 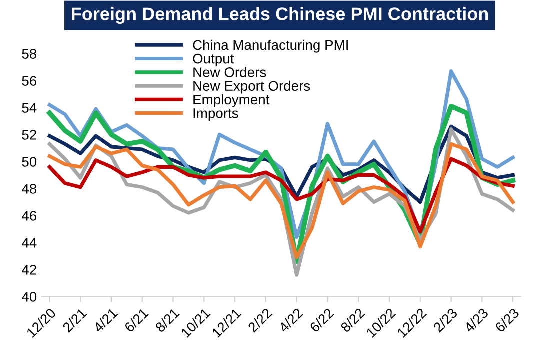 What do you see at coordinates (476, 321) in the screenshot?
I see `x-tick-label: 4/23` at bounding box center [476, 321].